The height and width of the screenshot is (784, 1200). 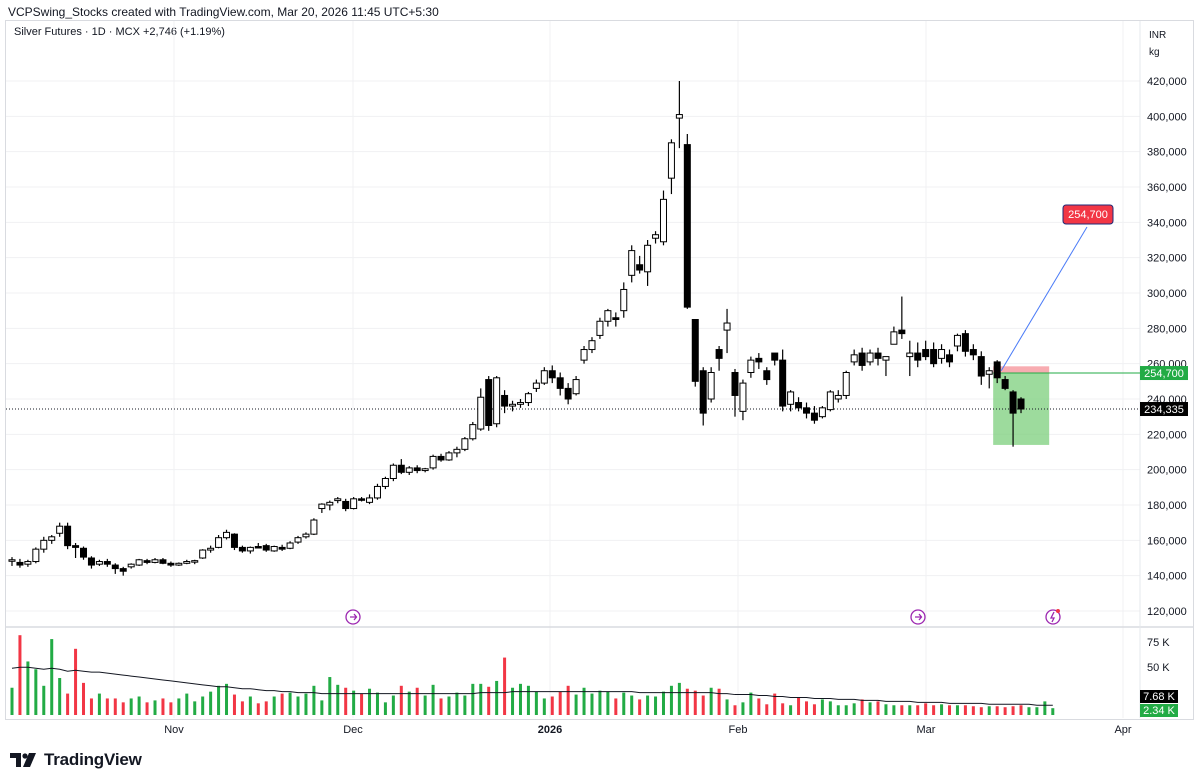 What do you see at coordinates (1167, 82) in the screenshot?
I see `y-tick-label: 420,000` at bounding box center [1167, 82].